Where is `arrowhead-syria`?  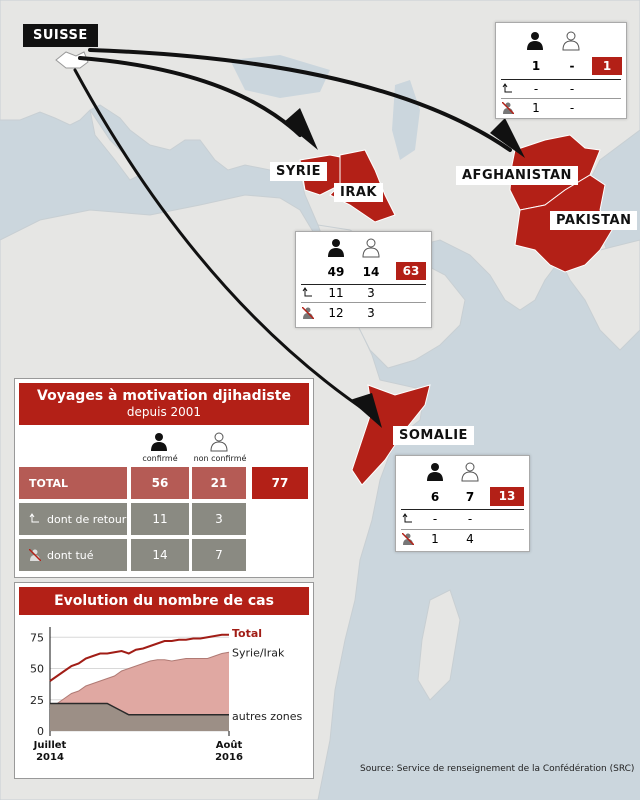
arrowhead-syria is located at coordinates (301, 129).